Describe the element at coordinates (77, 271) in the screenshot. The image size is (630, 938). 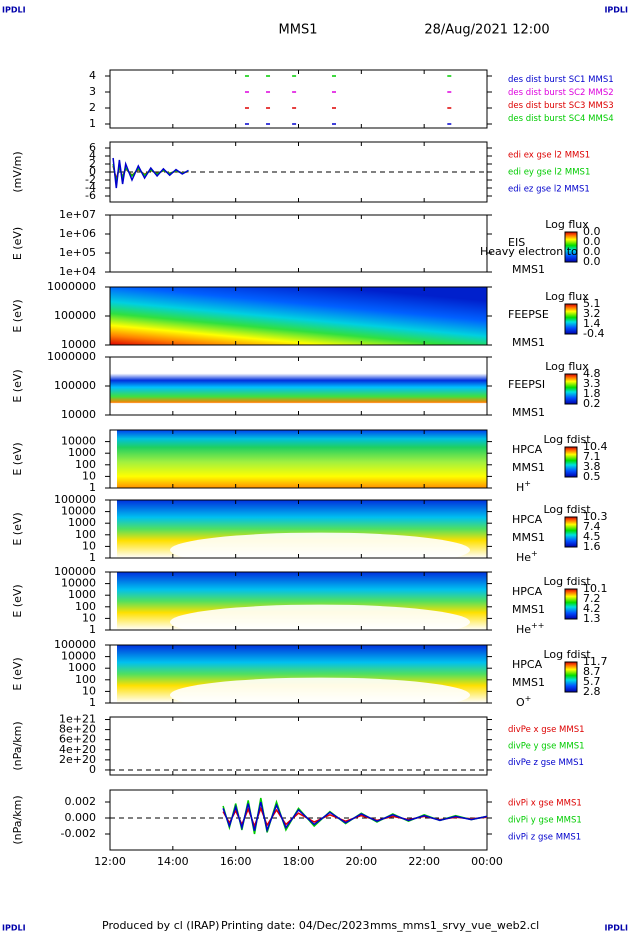
I see `y-tick-label: 1e+04` at that location.